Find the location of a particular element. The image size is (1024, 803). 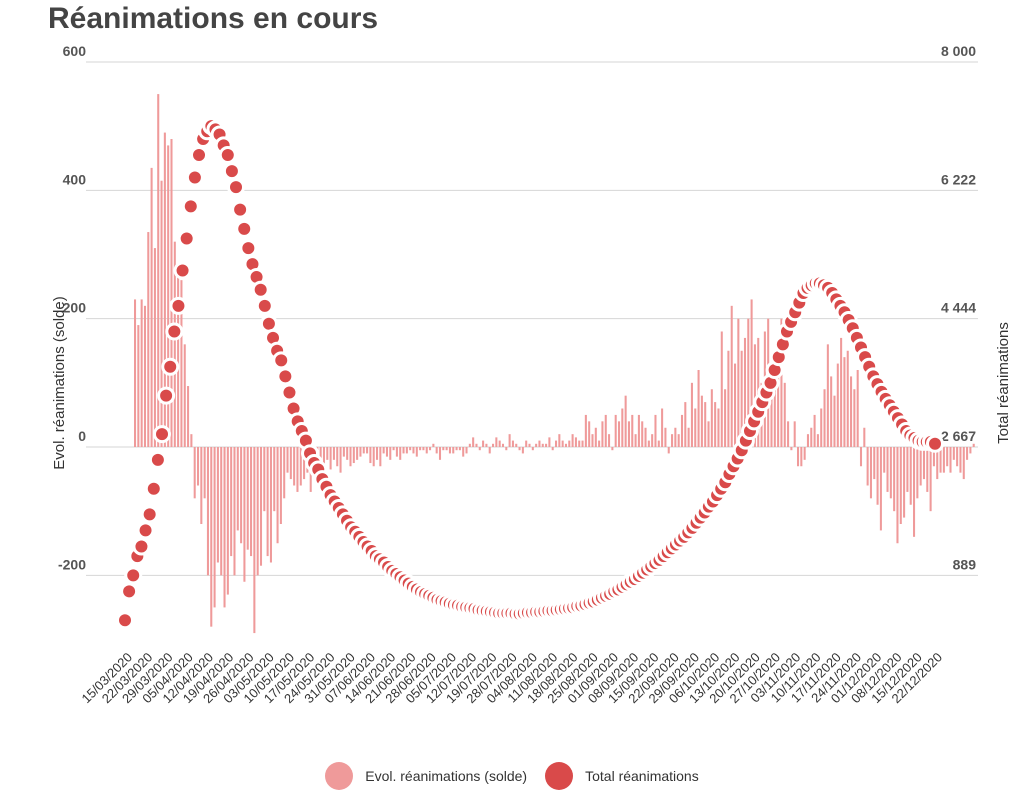

legend-item-dots: Total réanimations is located at coordinates (622, 776).